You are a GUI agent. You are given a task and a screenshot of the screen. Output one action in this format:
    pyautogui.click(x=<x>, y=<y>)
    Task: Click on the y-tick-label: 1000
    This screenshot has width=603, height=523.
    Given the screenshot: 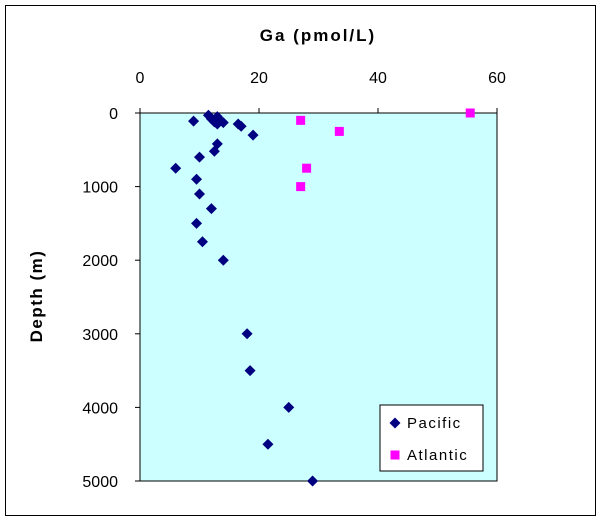 What is the action you would take?
    pyautogui.click(x=100, y=188)
    